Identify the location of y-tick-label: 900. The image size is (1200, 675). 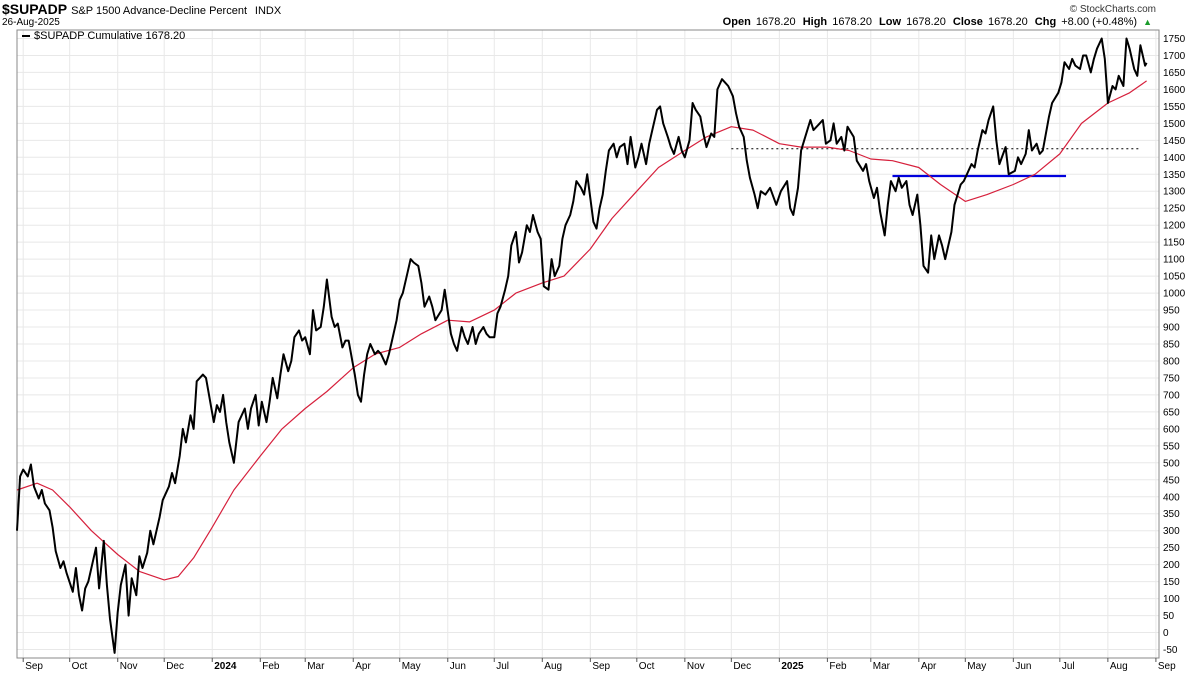
(1171, 328).